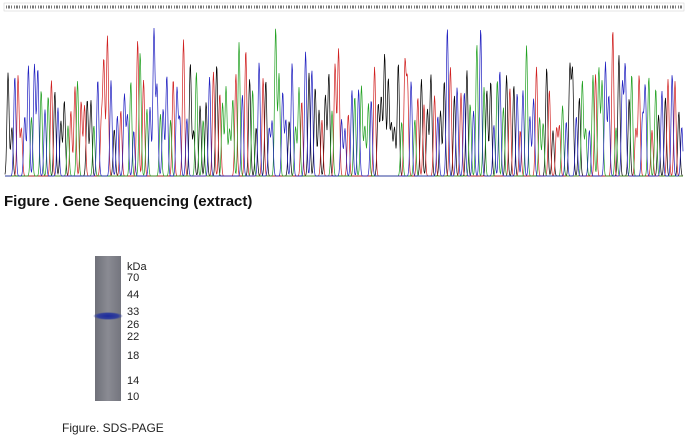  Describe the element at coordinates (137, 267) in the screenshot. I see `unit-label: kDa` at that location.